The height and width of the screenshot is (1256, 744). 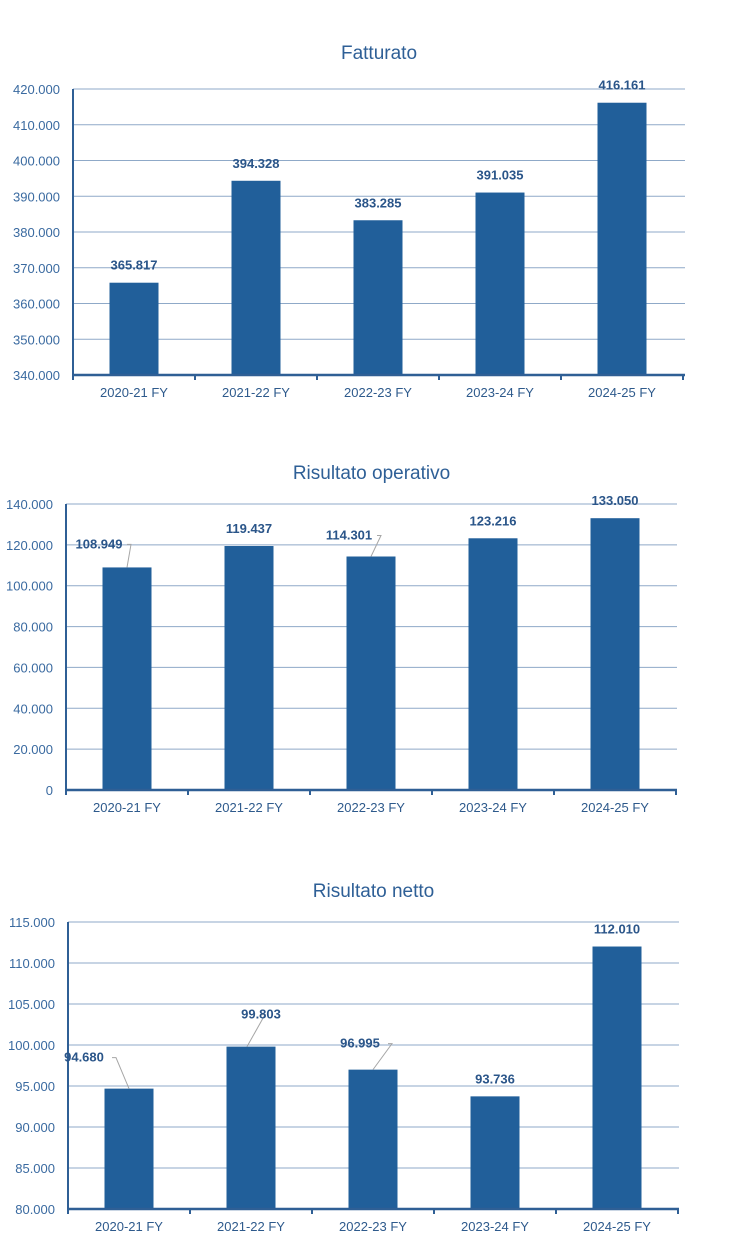 I want to click on data-label: 96.995, so click(x=360, y=1043).